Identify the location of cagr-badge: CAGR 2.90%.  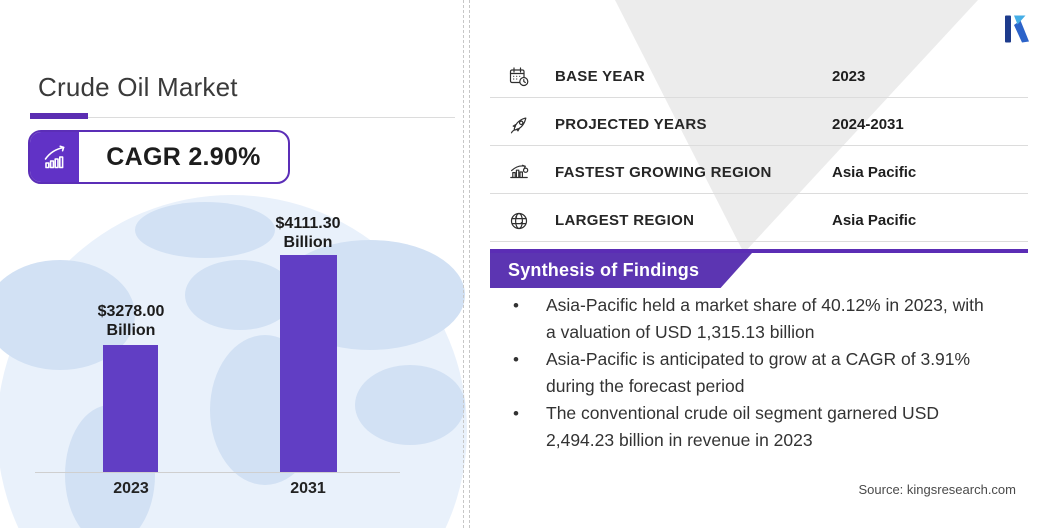
(159, 157).